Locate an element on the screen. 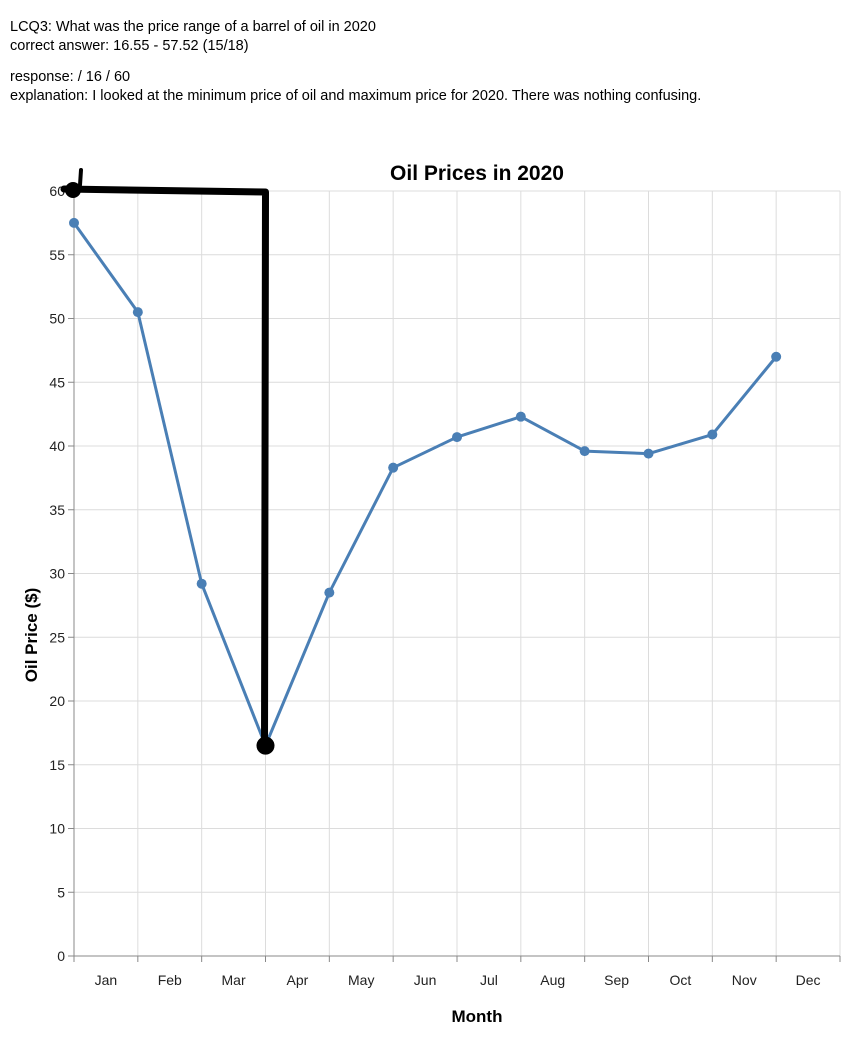 The width and height of the screenshot is (860, 1040). x-tick-label: Feb is located at coordinates (170, 980).